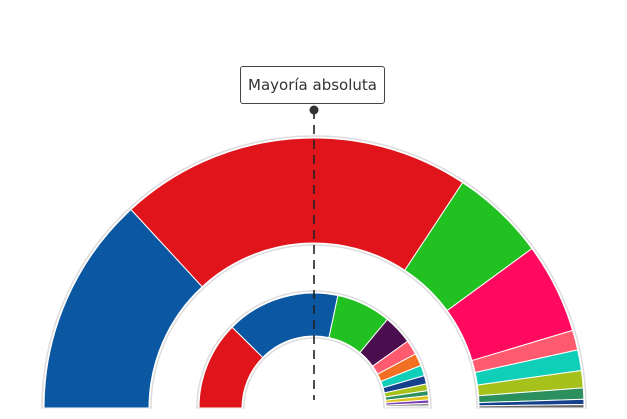 This screenshot has width=627, height=419. What do you see at coordinates (312, 85) in the screenshot?
I see `majority-label: Mayoría absoluta` at bounding box center [312, 85].